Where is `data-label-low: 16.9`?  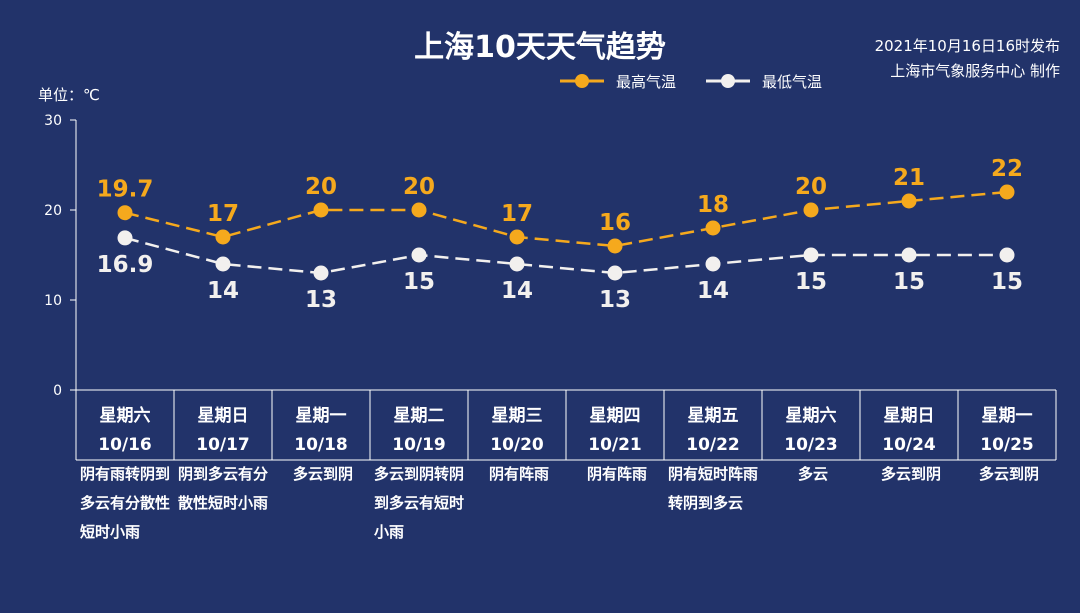 data-label-low: 16.9 is located at coordinates (125, 265).